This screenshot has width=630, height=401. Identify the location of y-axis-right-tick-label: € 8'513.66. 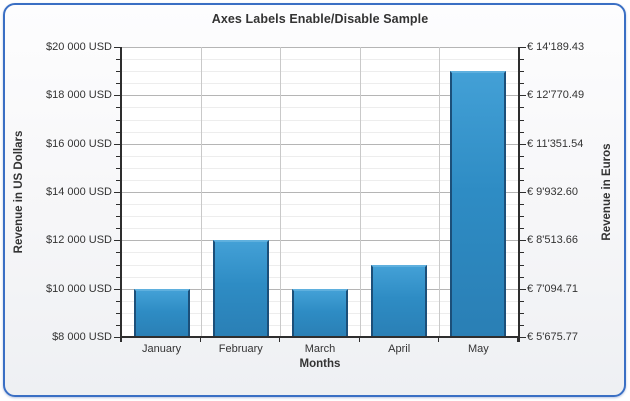
(553, 240).